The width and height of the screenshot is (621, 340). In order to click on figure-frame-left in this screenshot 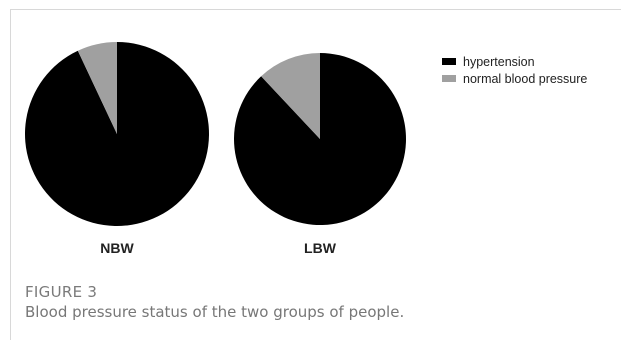, I will do `click(10, 174)`.